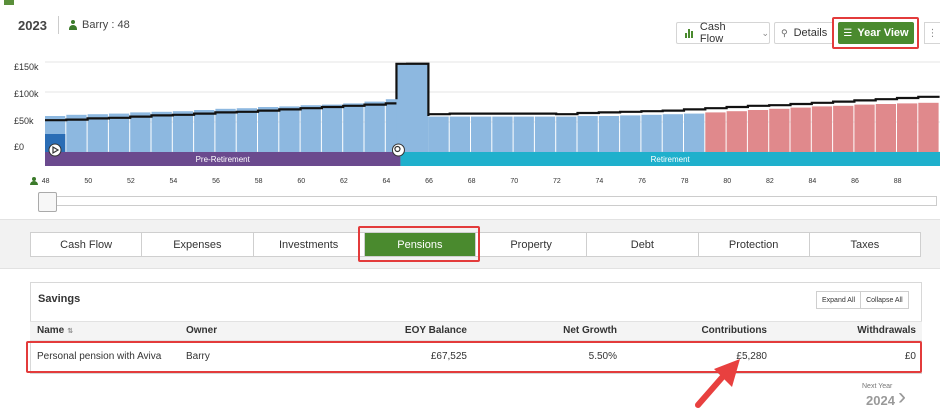 The height and width of the screenshot is (417, 940). What do you see at coordinates (99, 25) in the screenshot?
I see `person-selector: Barry : 48` at bounding box center [99, 25].